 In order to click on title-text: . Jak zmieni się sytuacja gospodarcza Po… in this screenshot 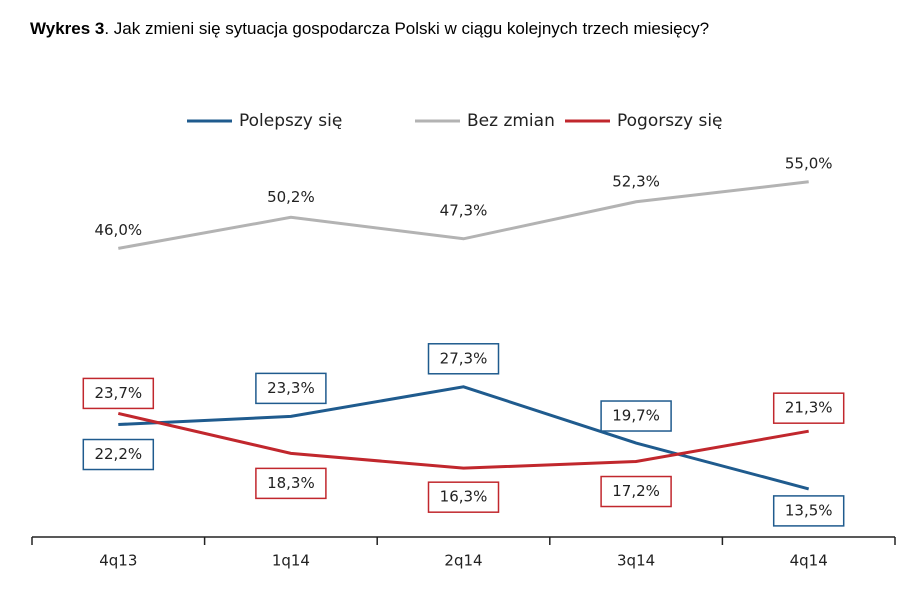, I will do `click(406, 28)`.